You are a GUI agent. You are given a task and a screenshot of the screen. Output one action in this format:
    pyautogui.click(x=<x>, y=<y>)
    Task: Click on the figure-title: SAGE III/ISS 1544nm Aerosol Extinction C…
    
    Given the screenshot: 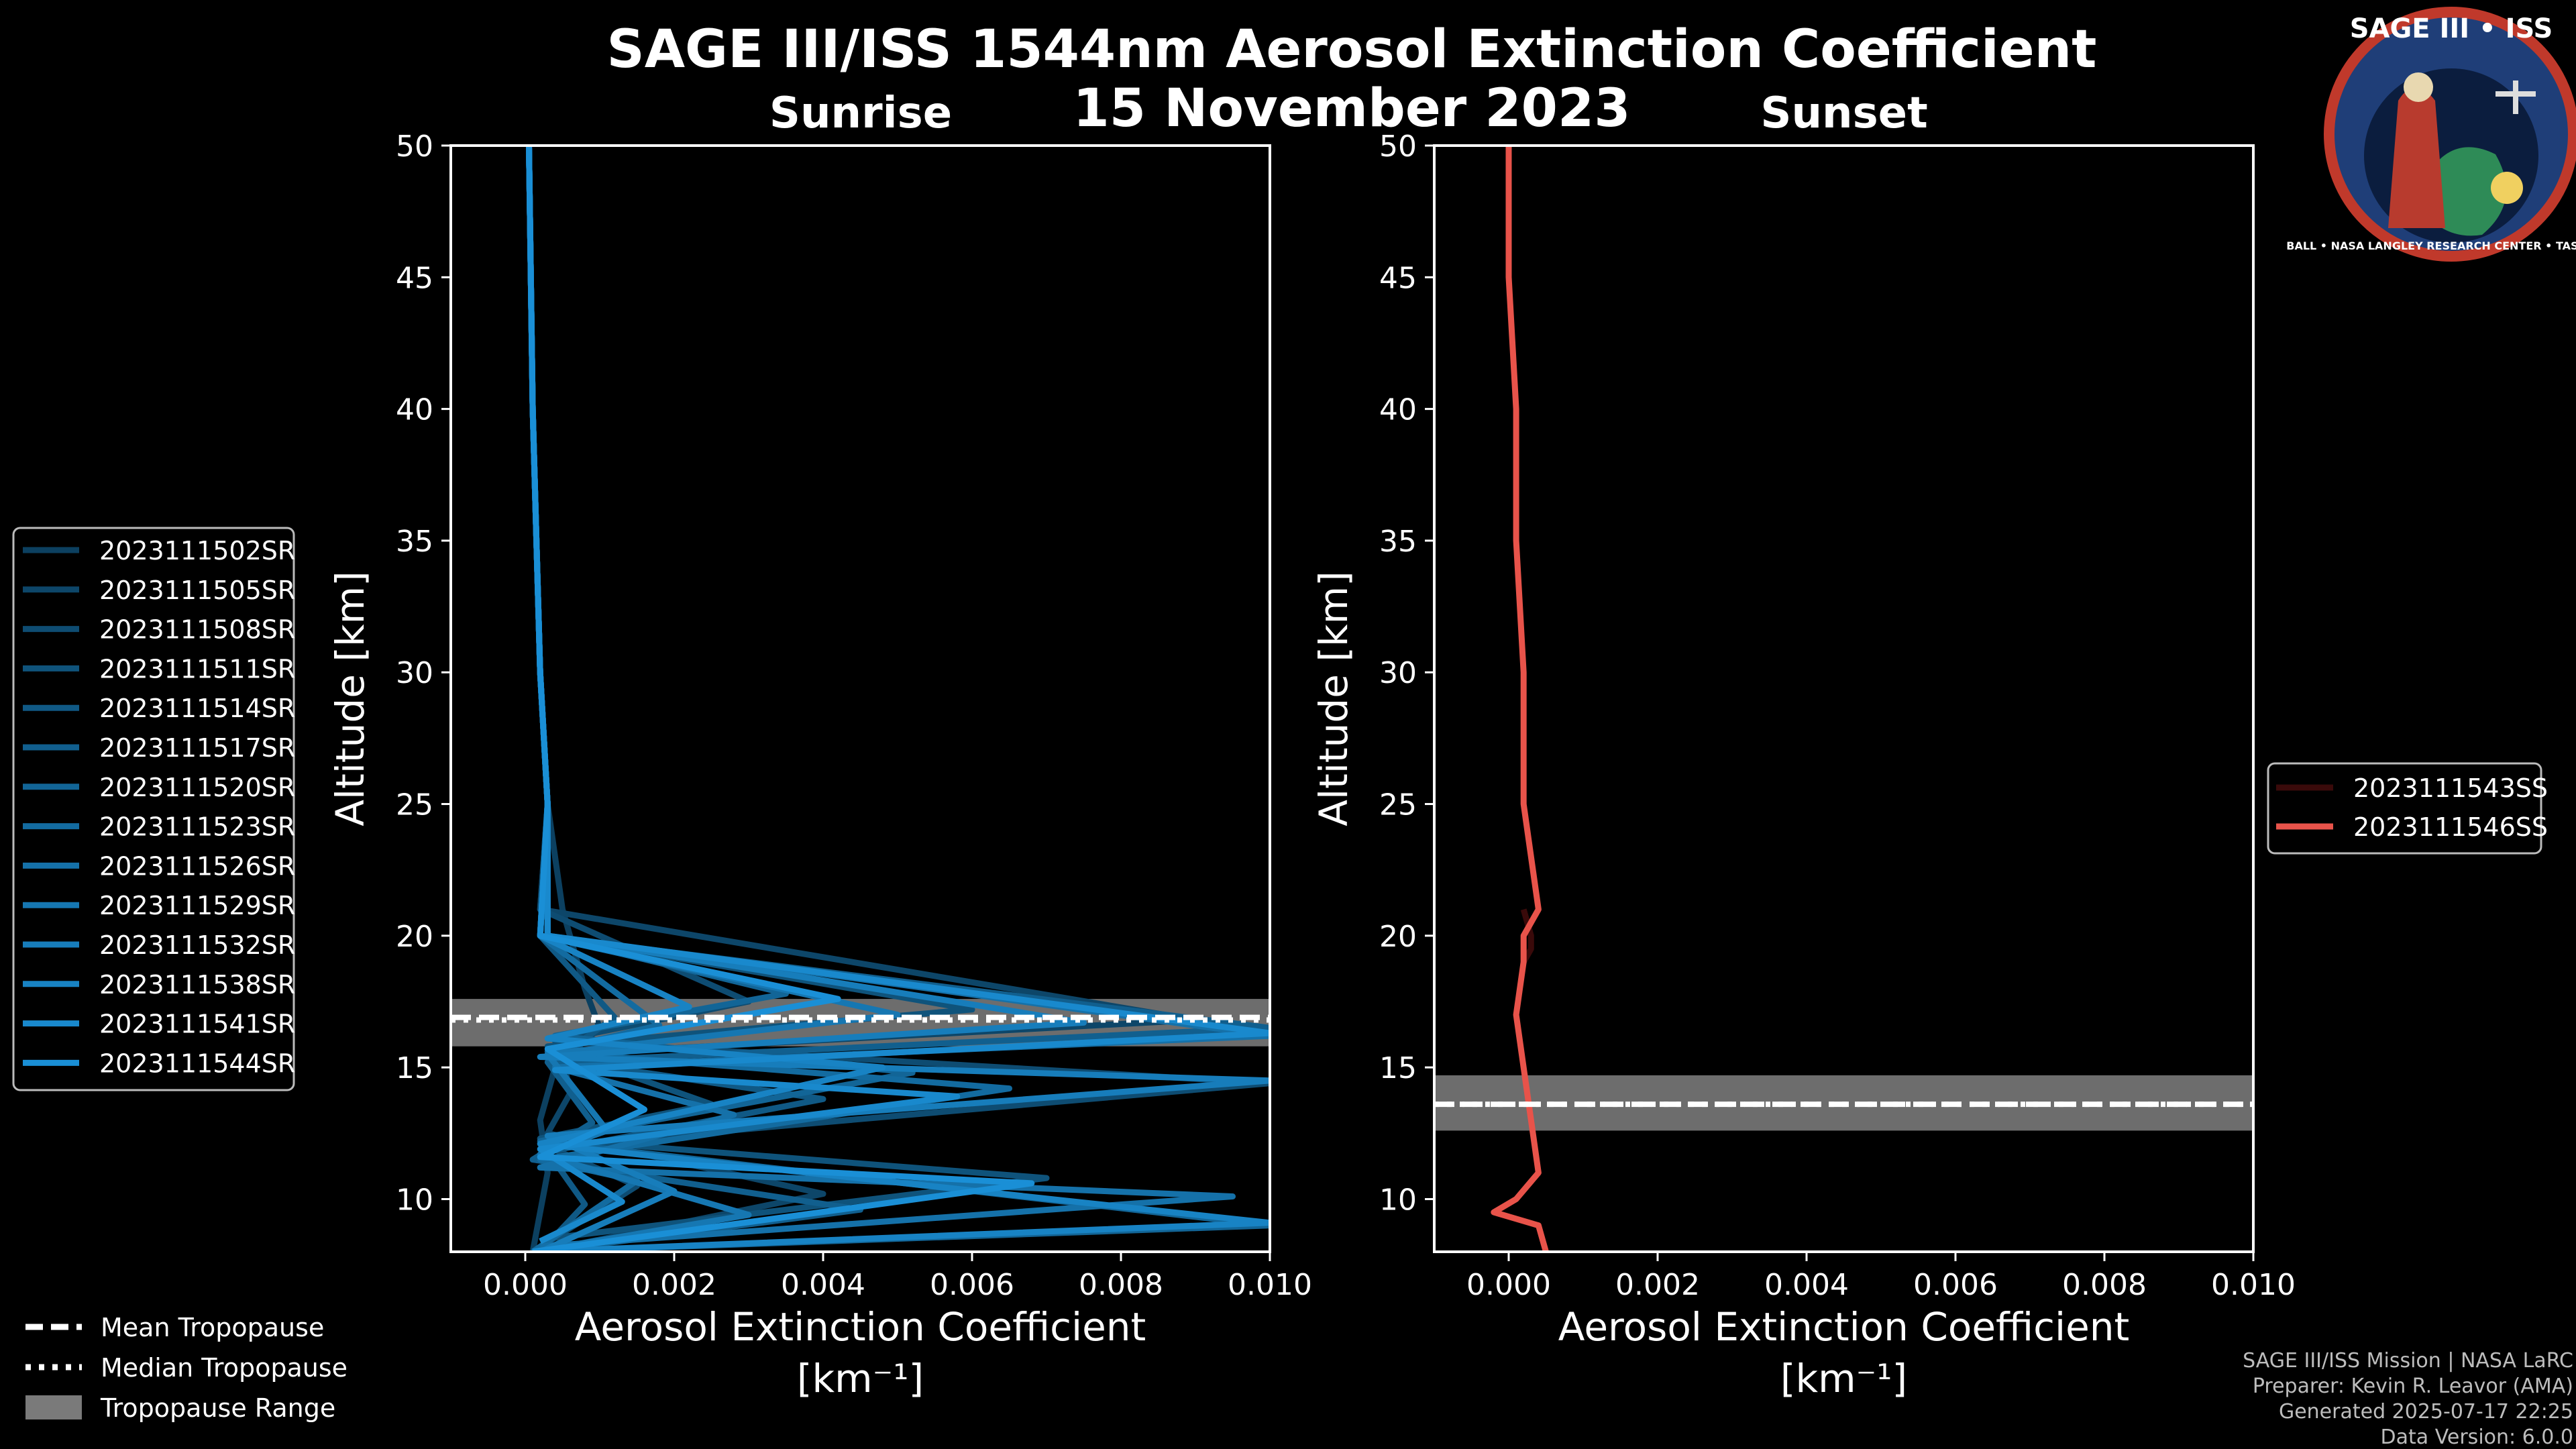 What is the action you would take?
    pyautogui.click(x=1352, y=49)
    